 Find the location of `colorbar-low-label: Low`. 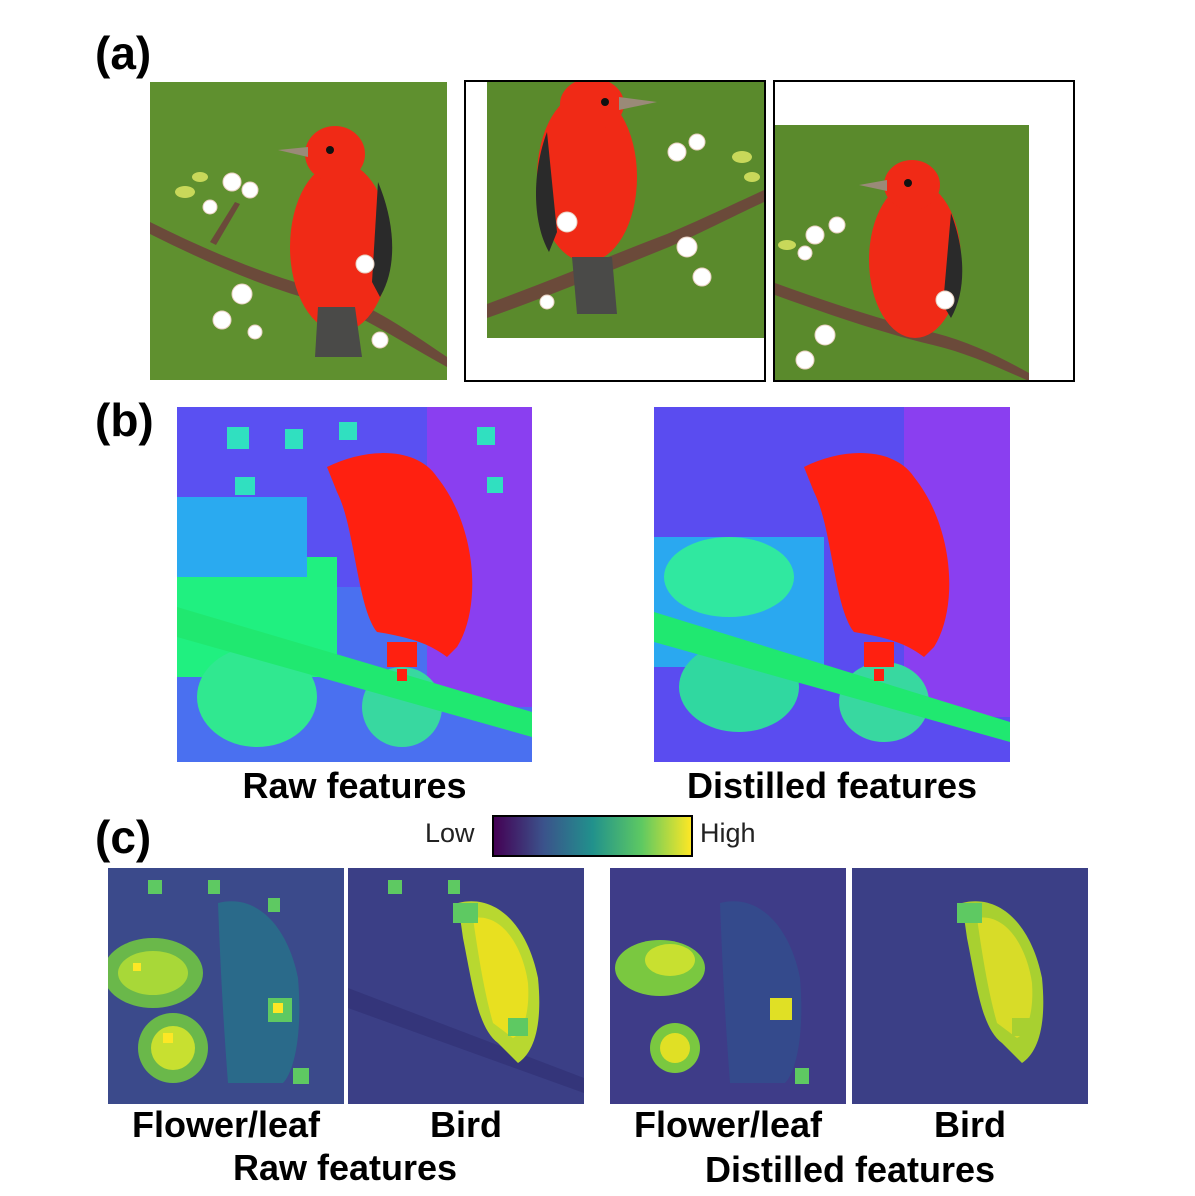

colorbar-low-label: Low is located at coordinates (450, 833).